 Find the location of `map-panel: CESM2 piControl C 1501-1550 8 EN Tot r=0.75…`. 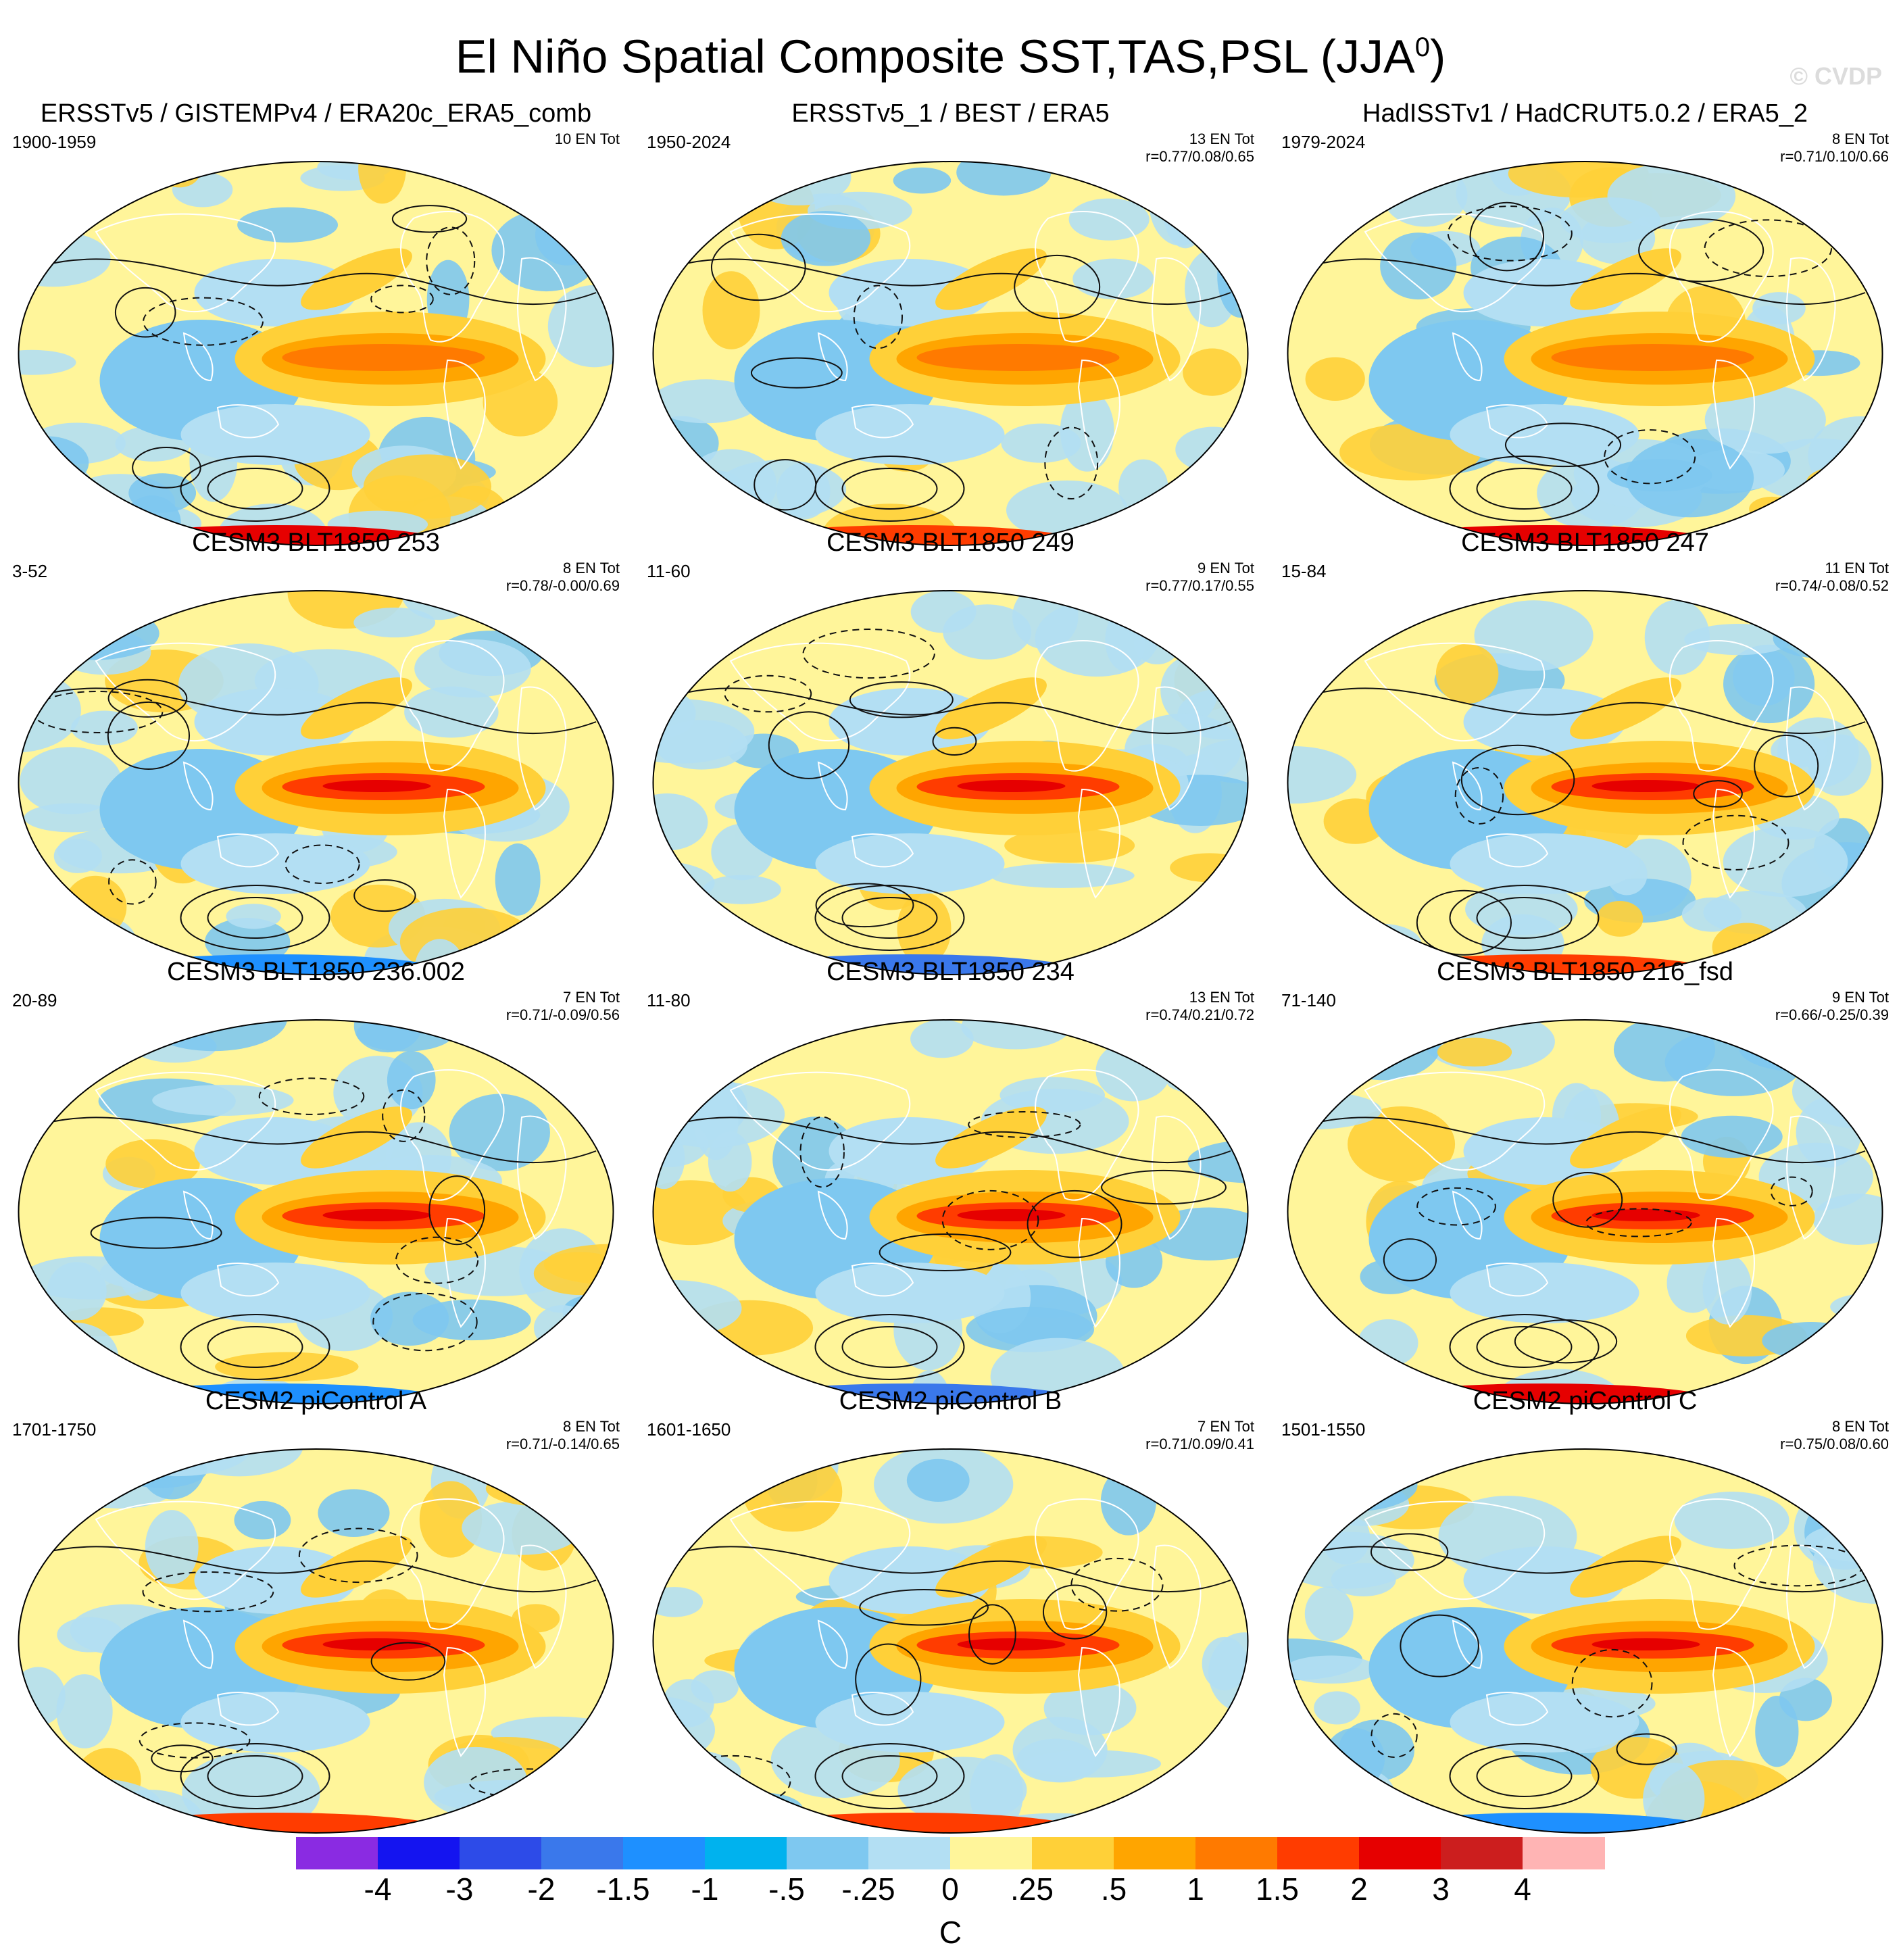

map-panel: CESM2 piControl C 1501-1550 8 EN Tot r=0.75… is located at coordinates (1585, 1615).